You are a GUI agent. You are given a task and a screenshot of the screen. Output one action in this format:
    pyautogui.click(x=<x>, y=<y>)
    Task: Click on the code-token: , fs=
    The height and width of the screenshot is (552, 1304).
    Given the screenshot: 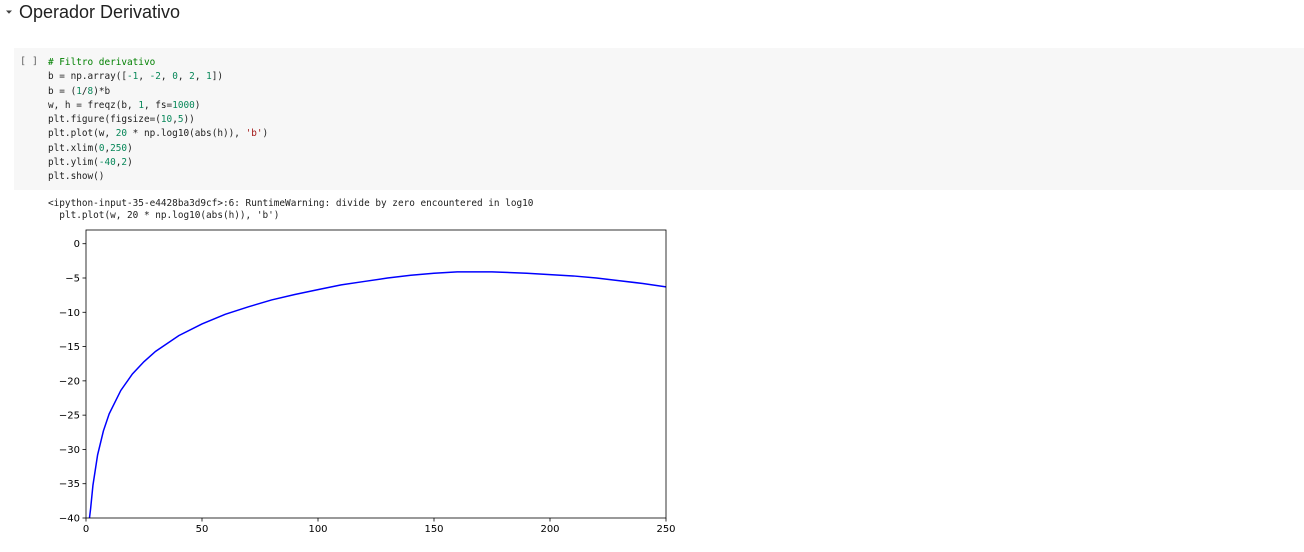 What is the action you would take?
    pyautogui.click(x=158, y=105)
    